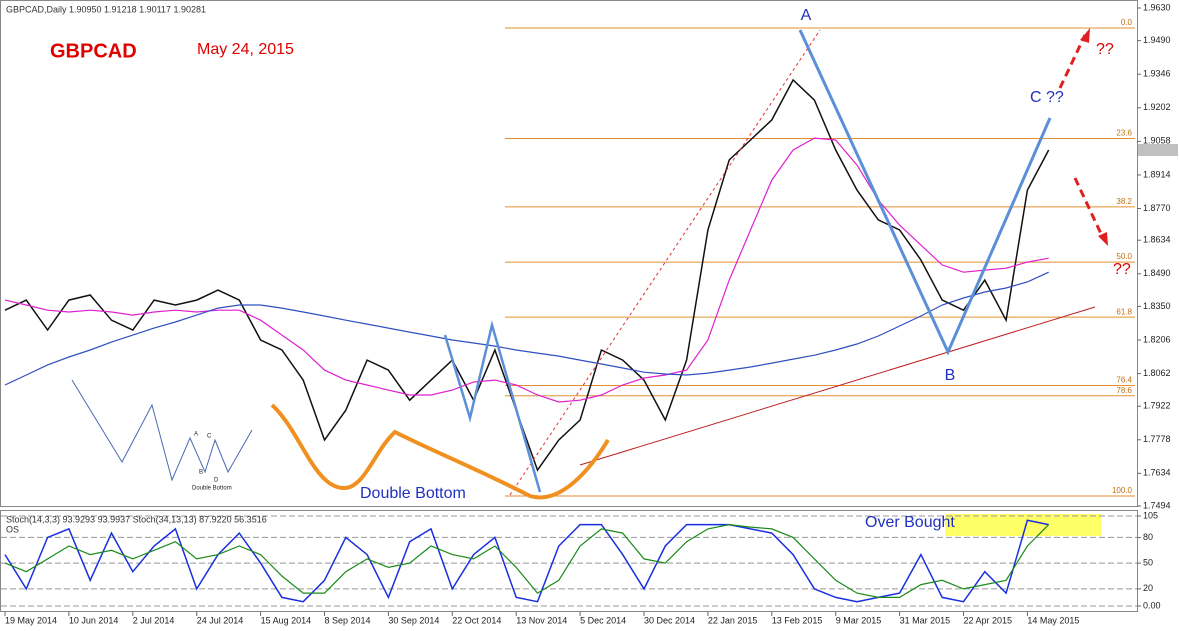 The image size is (1179, 631). I want to click on x-tick-label: 30 Sep 2014, so click(413, 620).